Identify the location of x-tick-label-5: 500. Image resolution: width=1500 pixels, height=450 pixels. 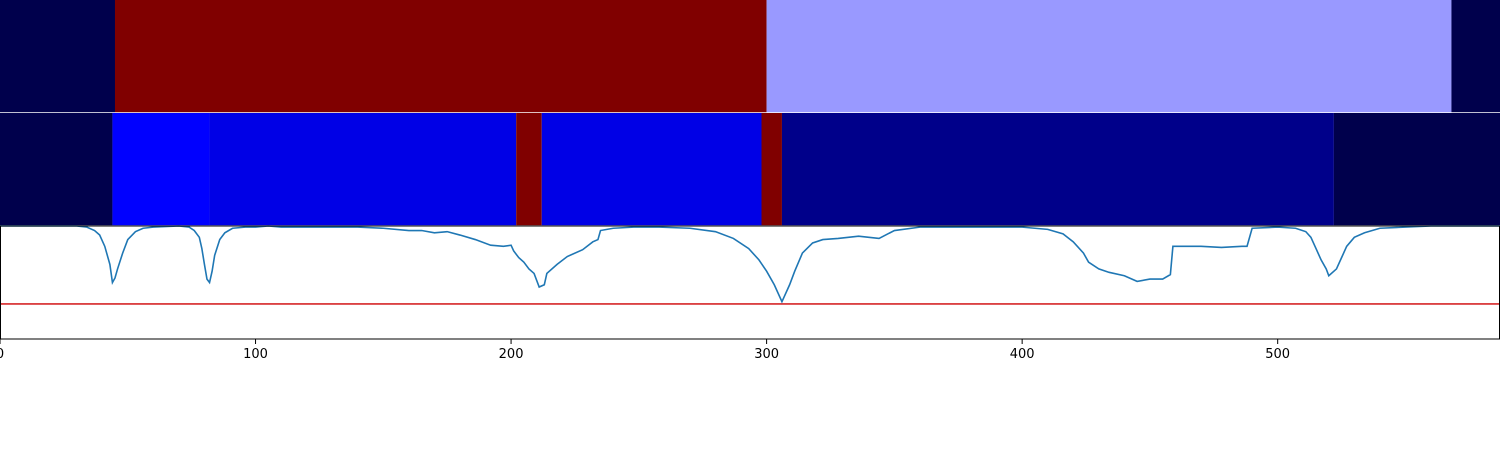
(1277, 354).